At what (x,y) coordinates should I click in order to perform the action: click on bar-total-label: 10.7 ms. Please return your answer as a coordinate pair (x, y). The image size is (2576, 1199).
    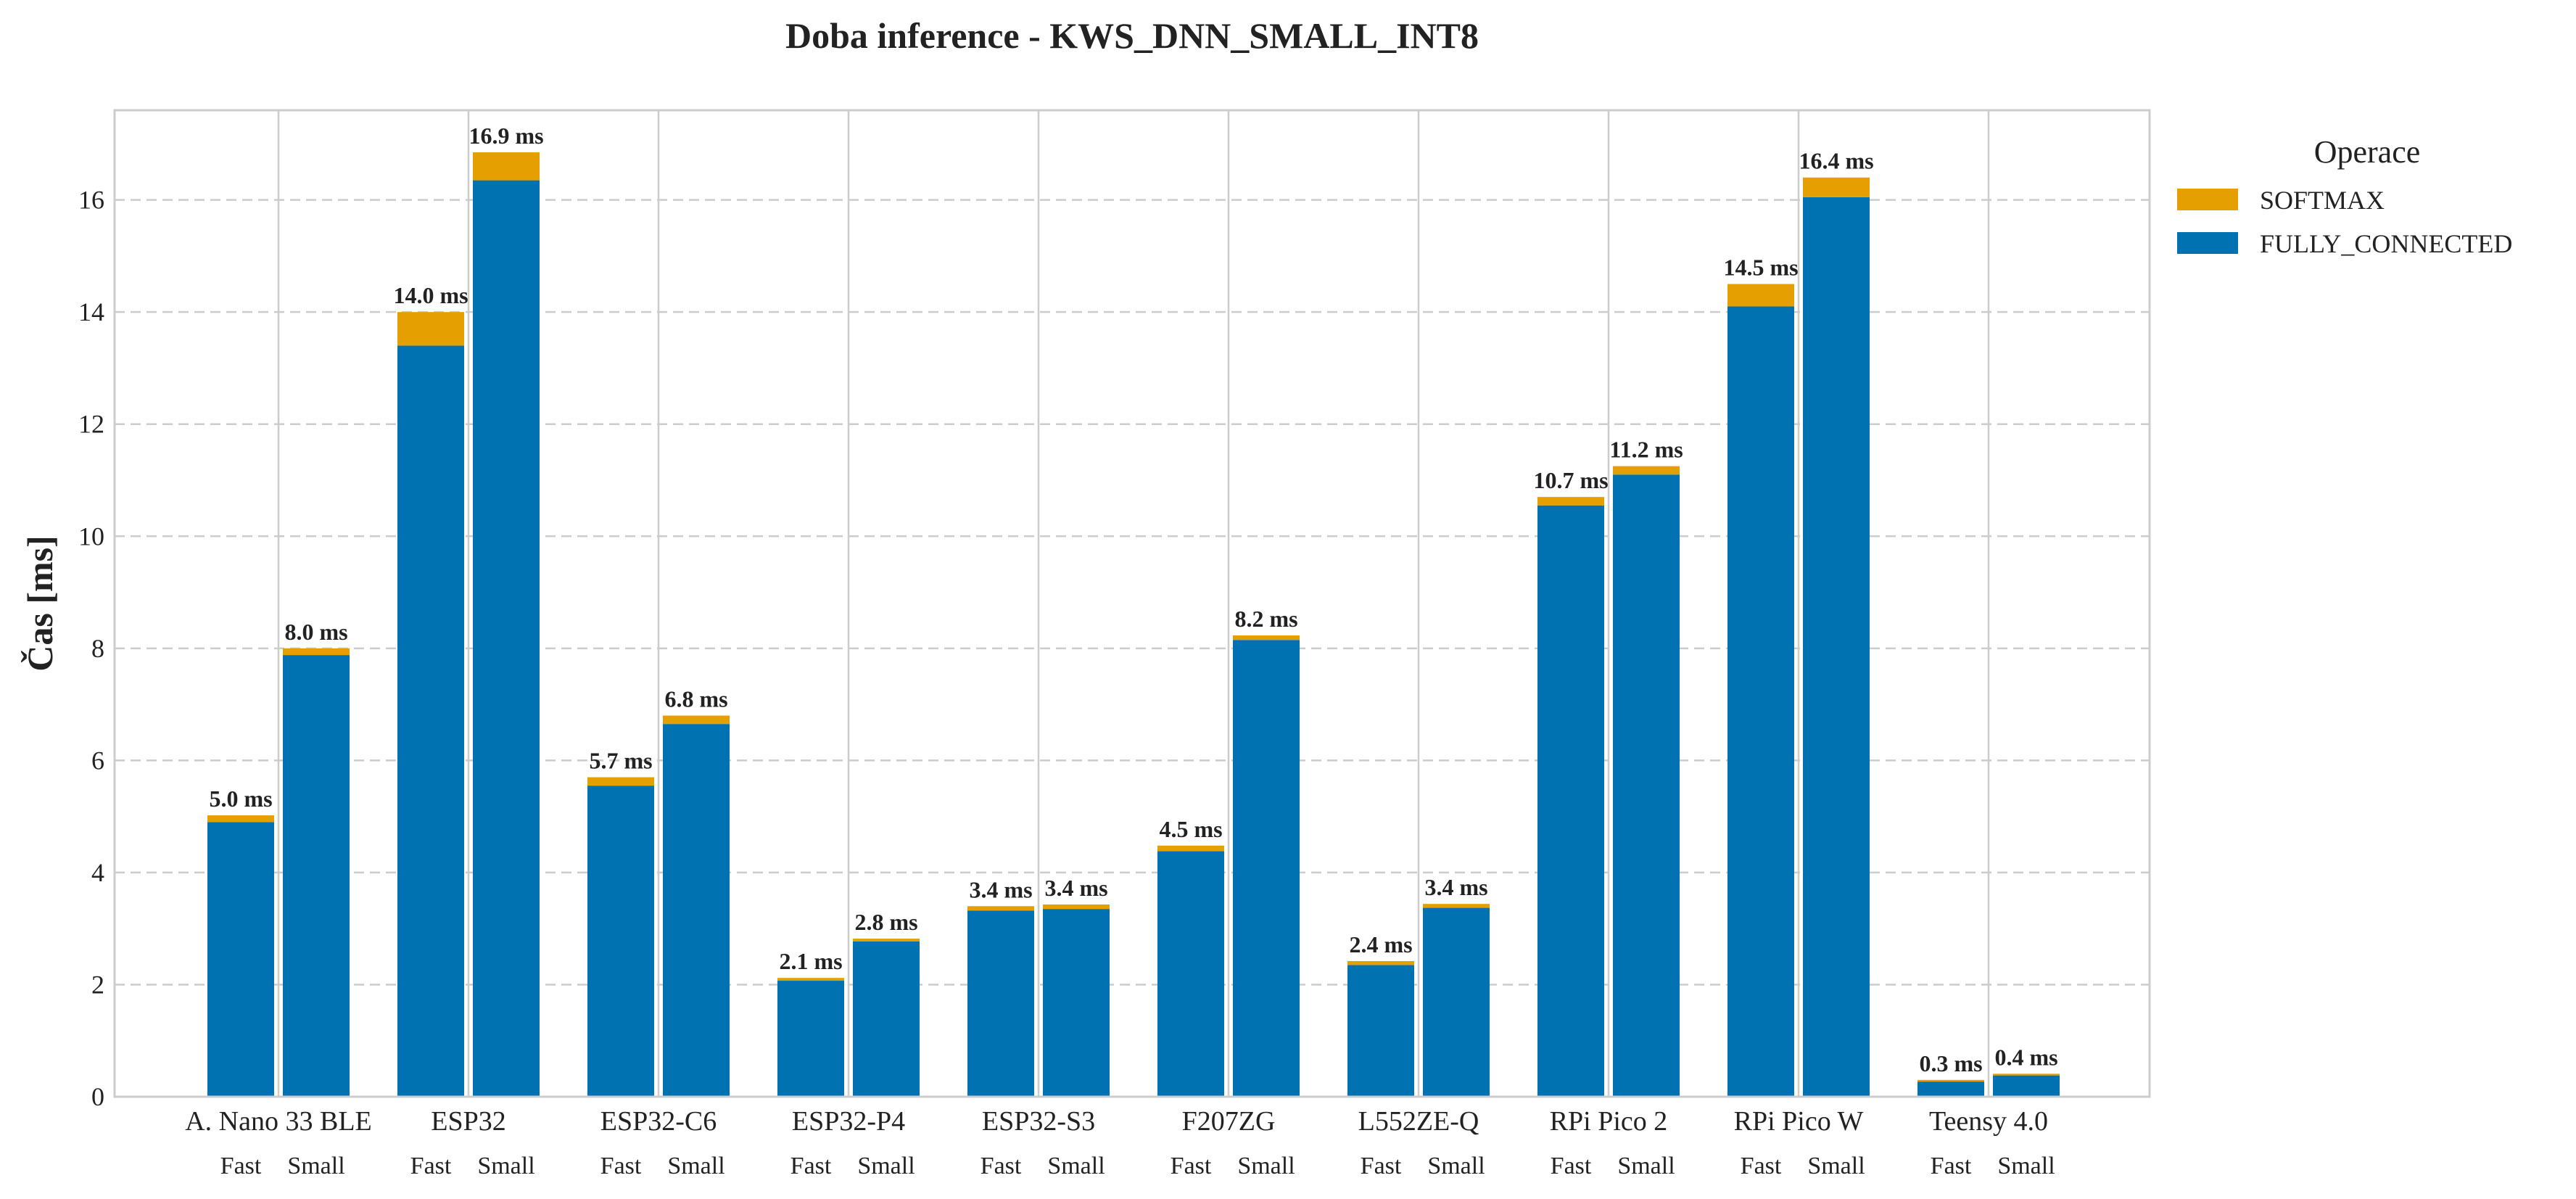
    Looking at the image, I should click on (1571, 480).